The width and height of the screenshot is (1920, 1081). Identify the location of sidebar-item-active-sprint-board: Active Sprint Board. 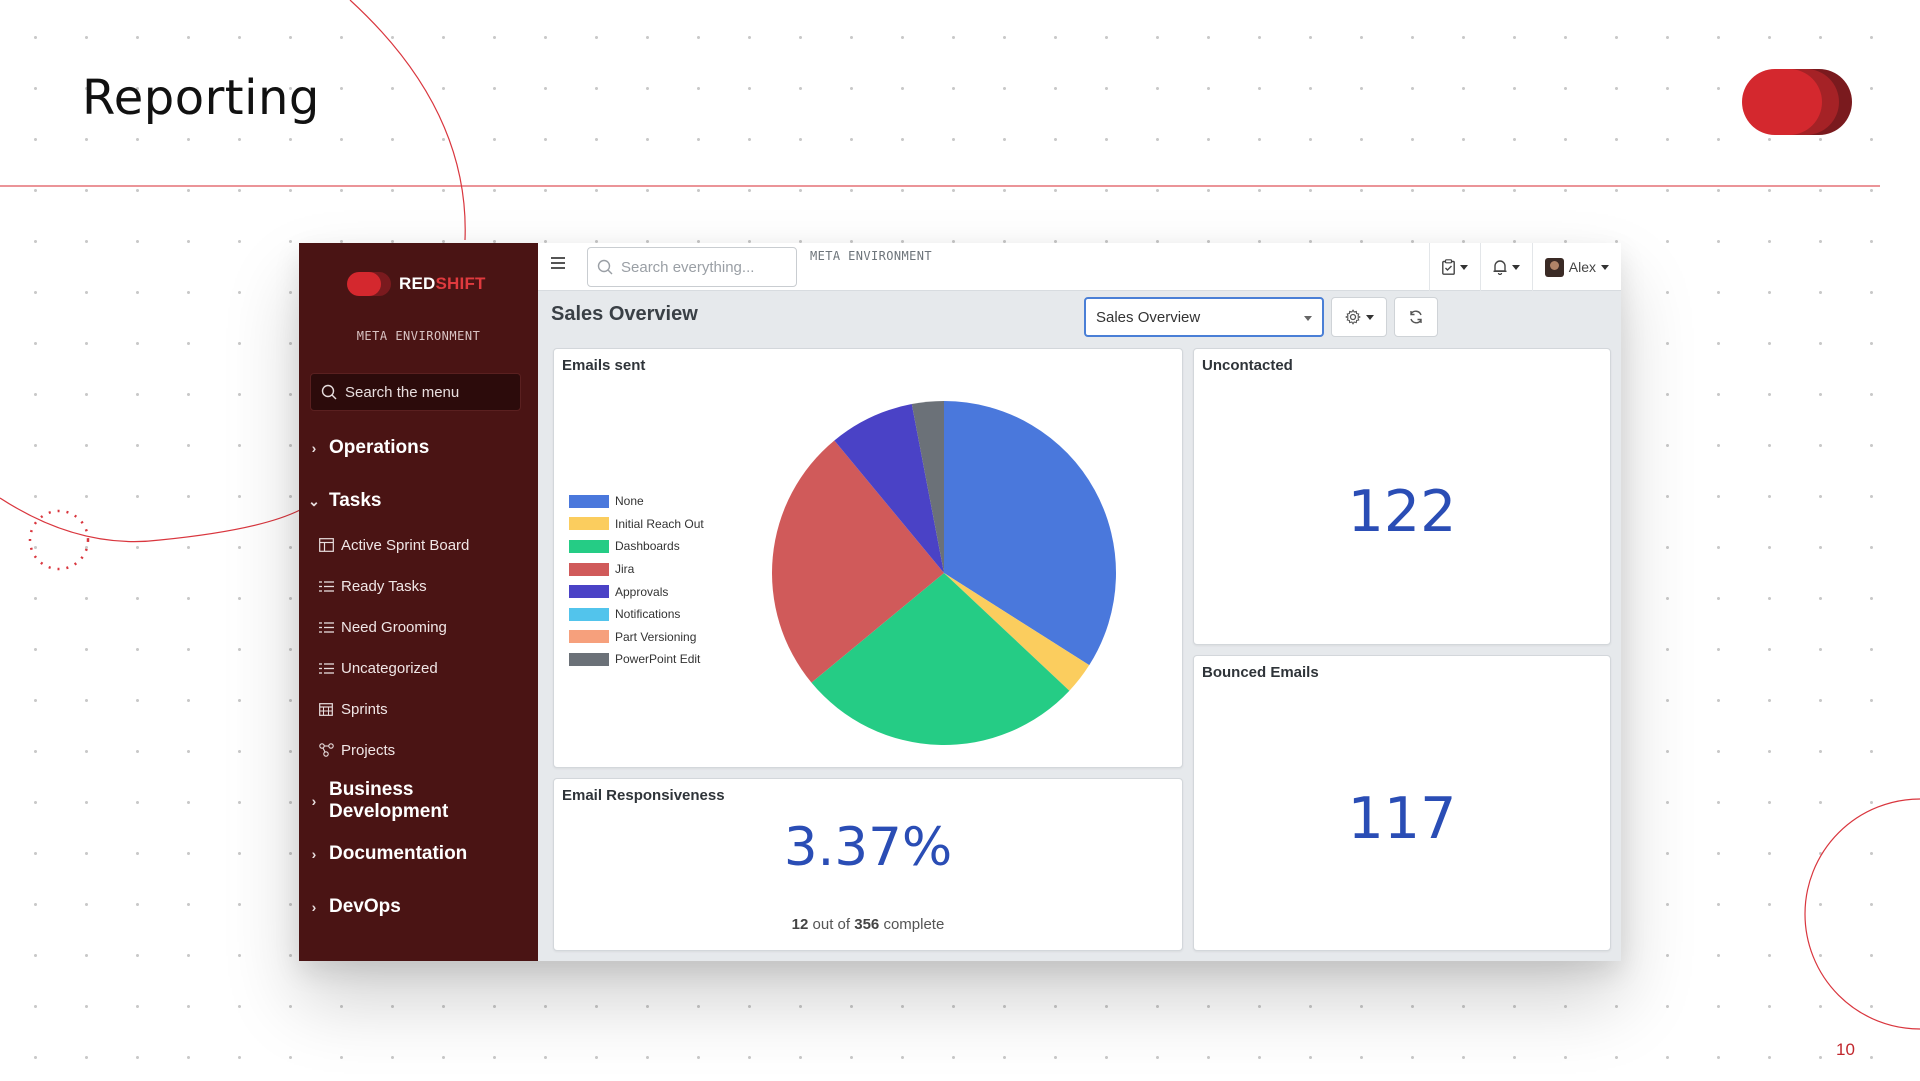
(418, 545).